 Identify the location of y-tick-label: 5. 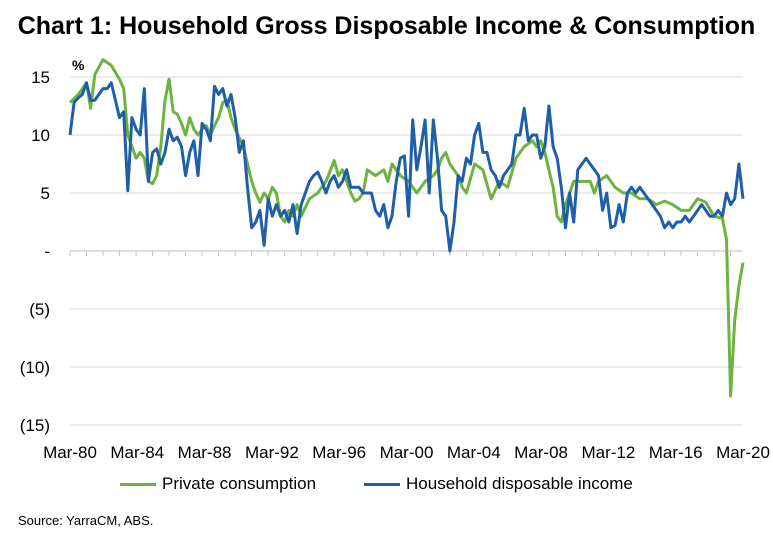
(45, 193).